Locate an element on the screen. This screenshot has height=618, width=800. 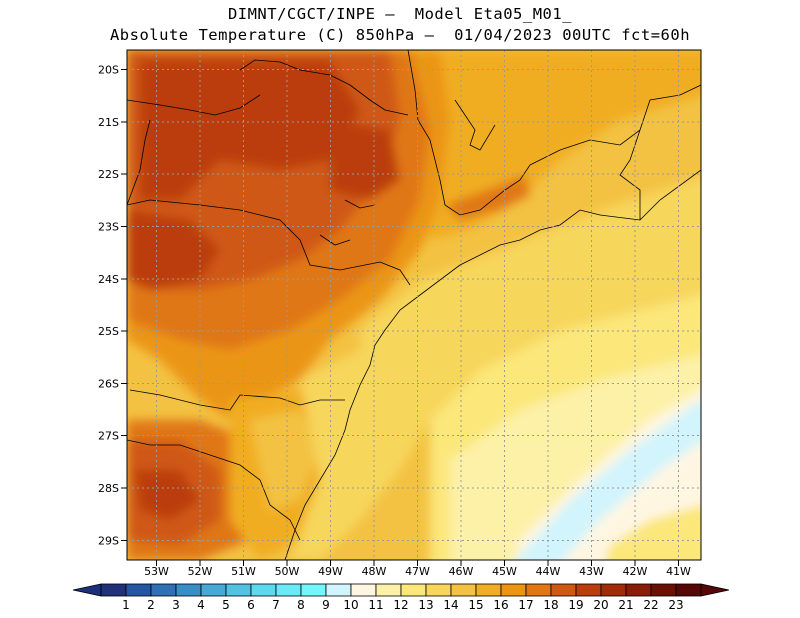
colorbar-label: 9 is located at coordinates (326, 605).